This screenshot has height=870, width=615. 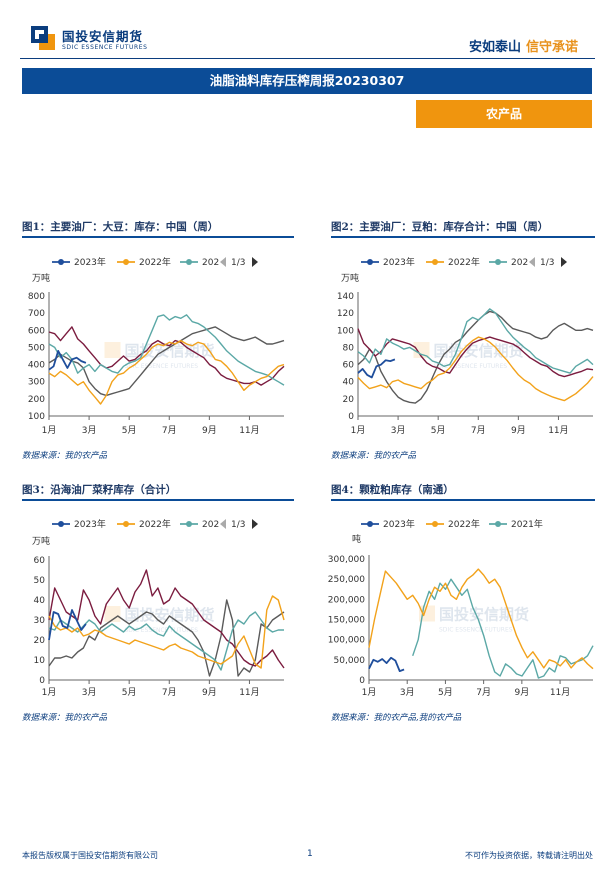 What do you see at coordinates (40, 581) in the screenshot?
I see `y-tick-label: 50` at bounding box center [40, 581].